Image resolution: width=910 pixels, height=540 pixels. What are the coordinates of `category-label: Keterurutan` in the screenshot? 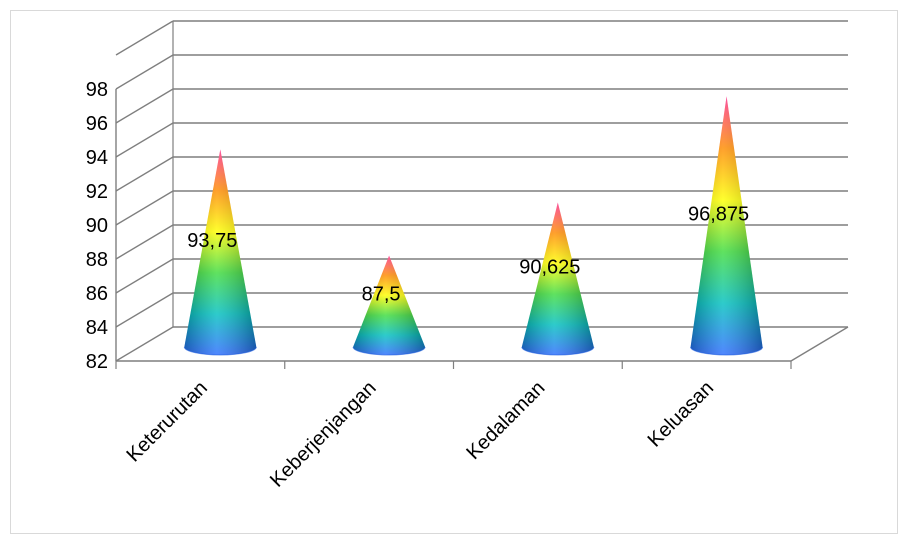 It's located at (166, 421).